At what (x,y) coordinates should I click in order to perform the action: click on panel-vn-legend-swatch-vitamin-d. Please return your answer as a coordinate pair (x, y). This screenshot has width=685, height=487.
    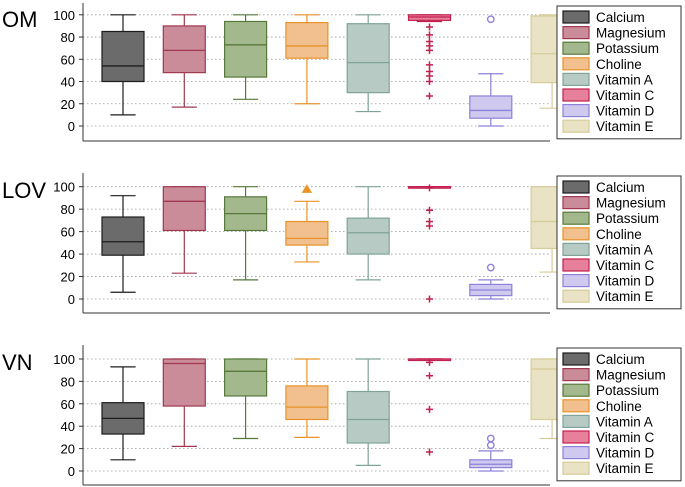
    Looking at the image, I should click on (576, 453).